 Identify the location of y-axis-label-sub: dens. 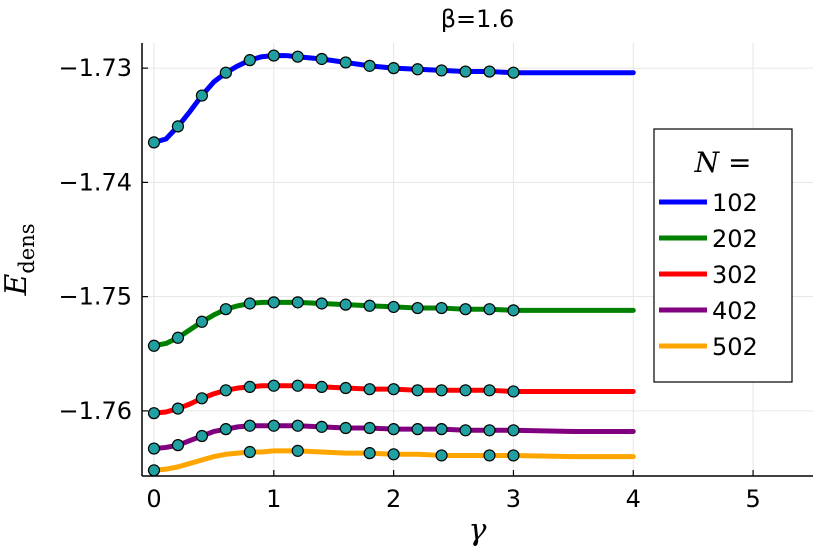
(27, 248).